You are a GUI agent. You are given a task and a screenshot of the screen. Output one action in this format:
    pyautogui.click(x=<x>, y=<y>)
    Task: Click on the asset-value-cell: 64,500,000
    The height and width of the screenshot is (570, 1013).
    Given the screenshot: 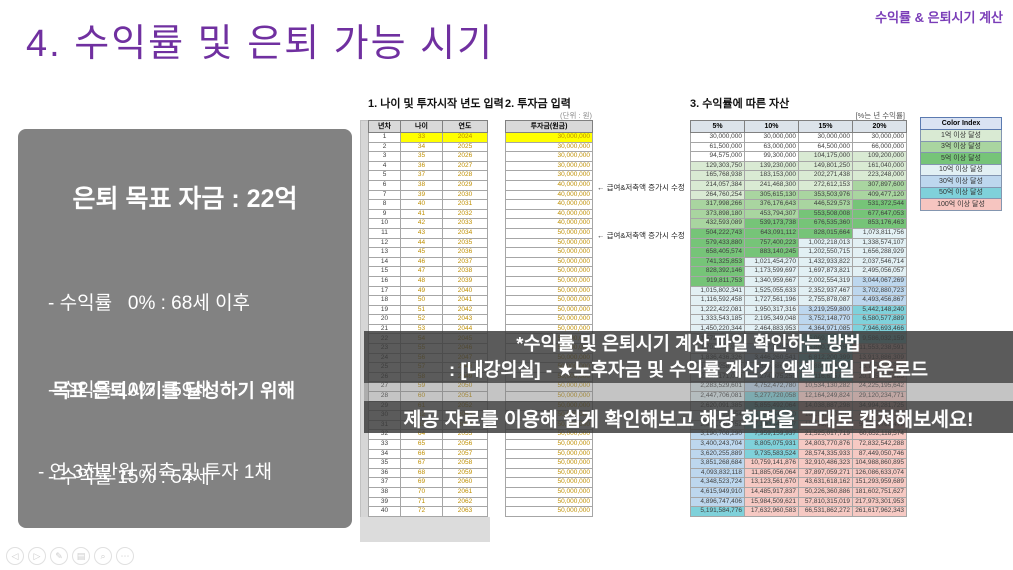 What is the action you would take?
    pyautogui.click(x=825, y=147)
    